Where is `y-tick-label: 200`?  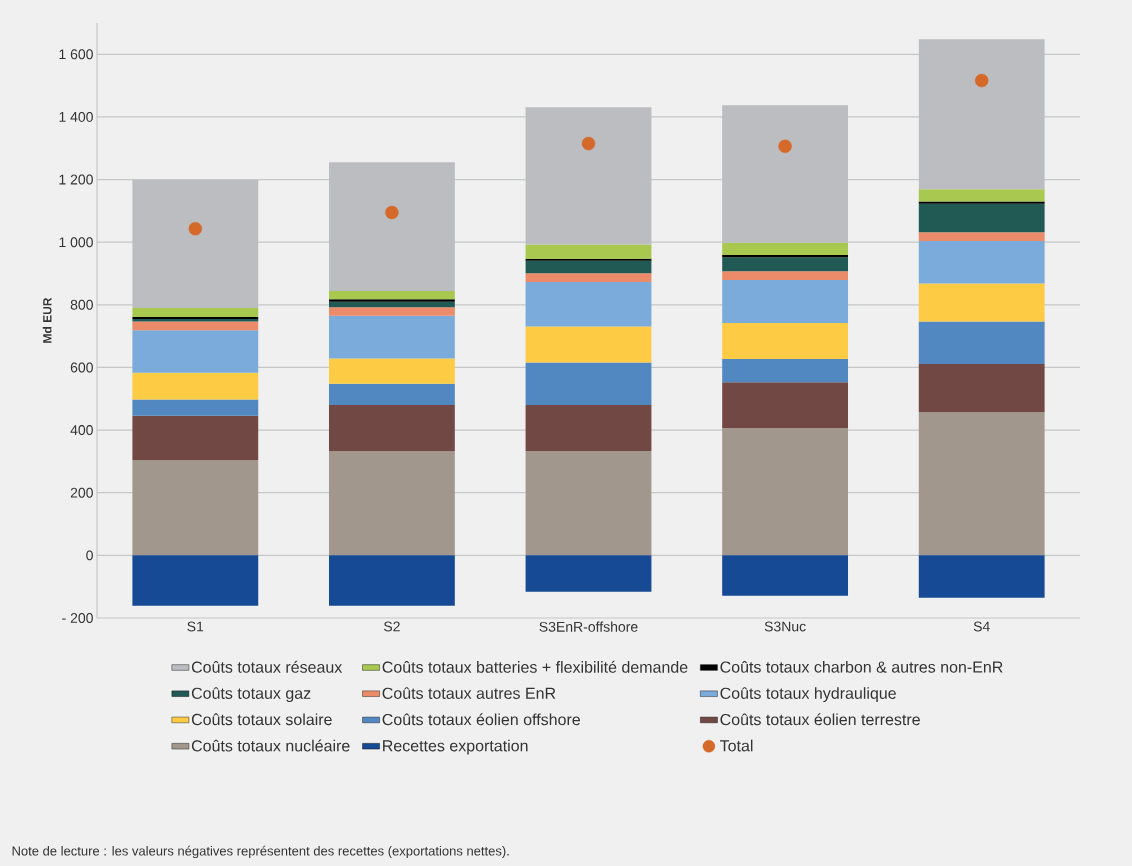 y-tick-label: 200 is located at coordinates (81, 492).